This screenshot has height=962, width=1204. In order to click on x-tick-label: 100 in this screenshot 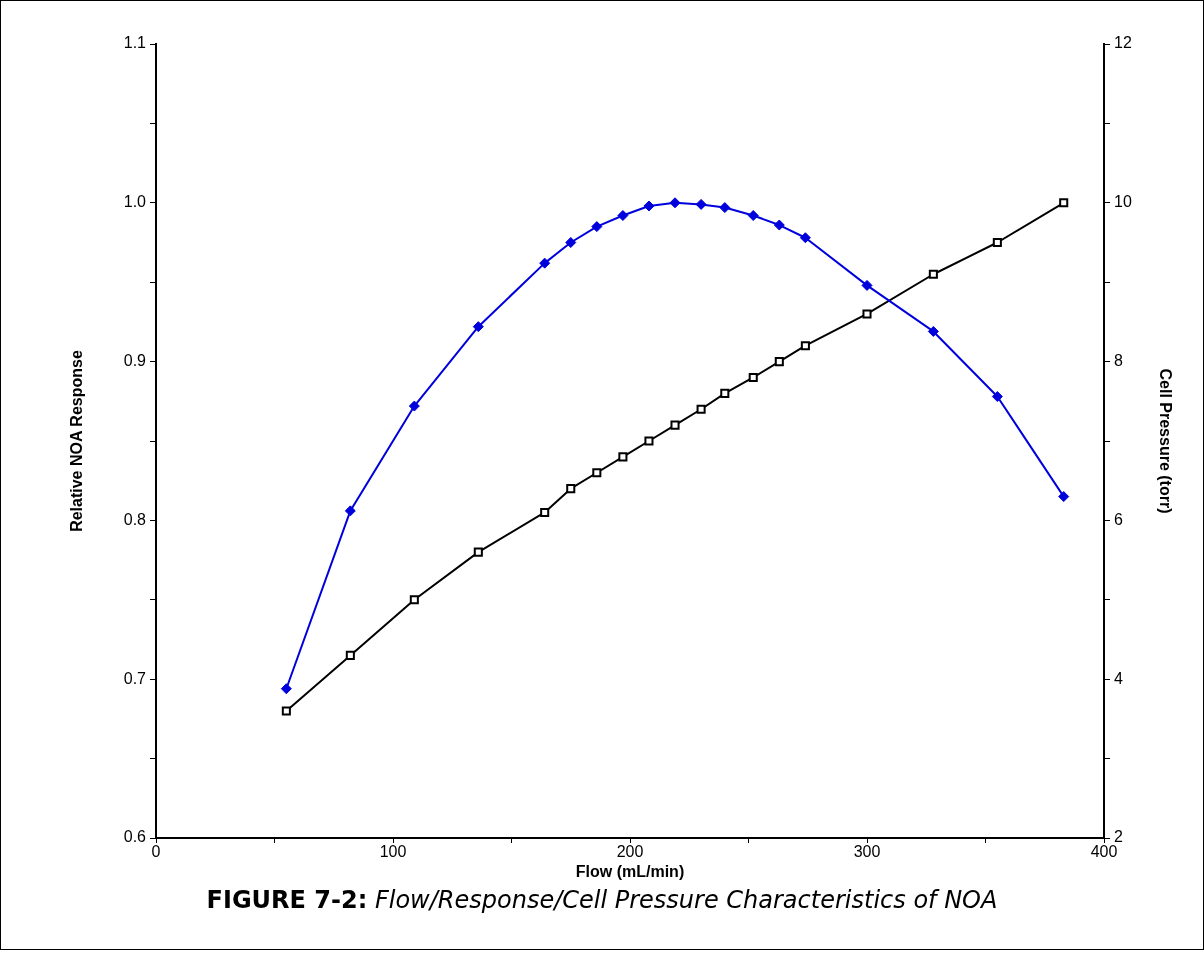, I will do `click(393, 852)`.